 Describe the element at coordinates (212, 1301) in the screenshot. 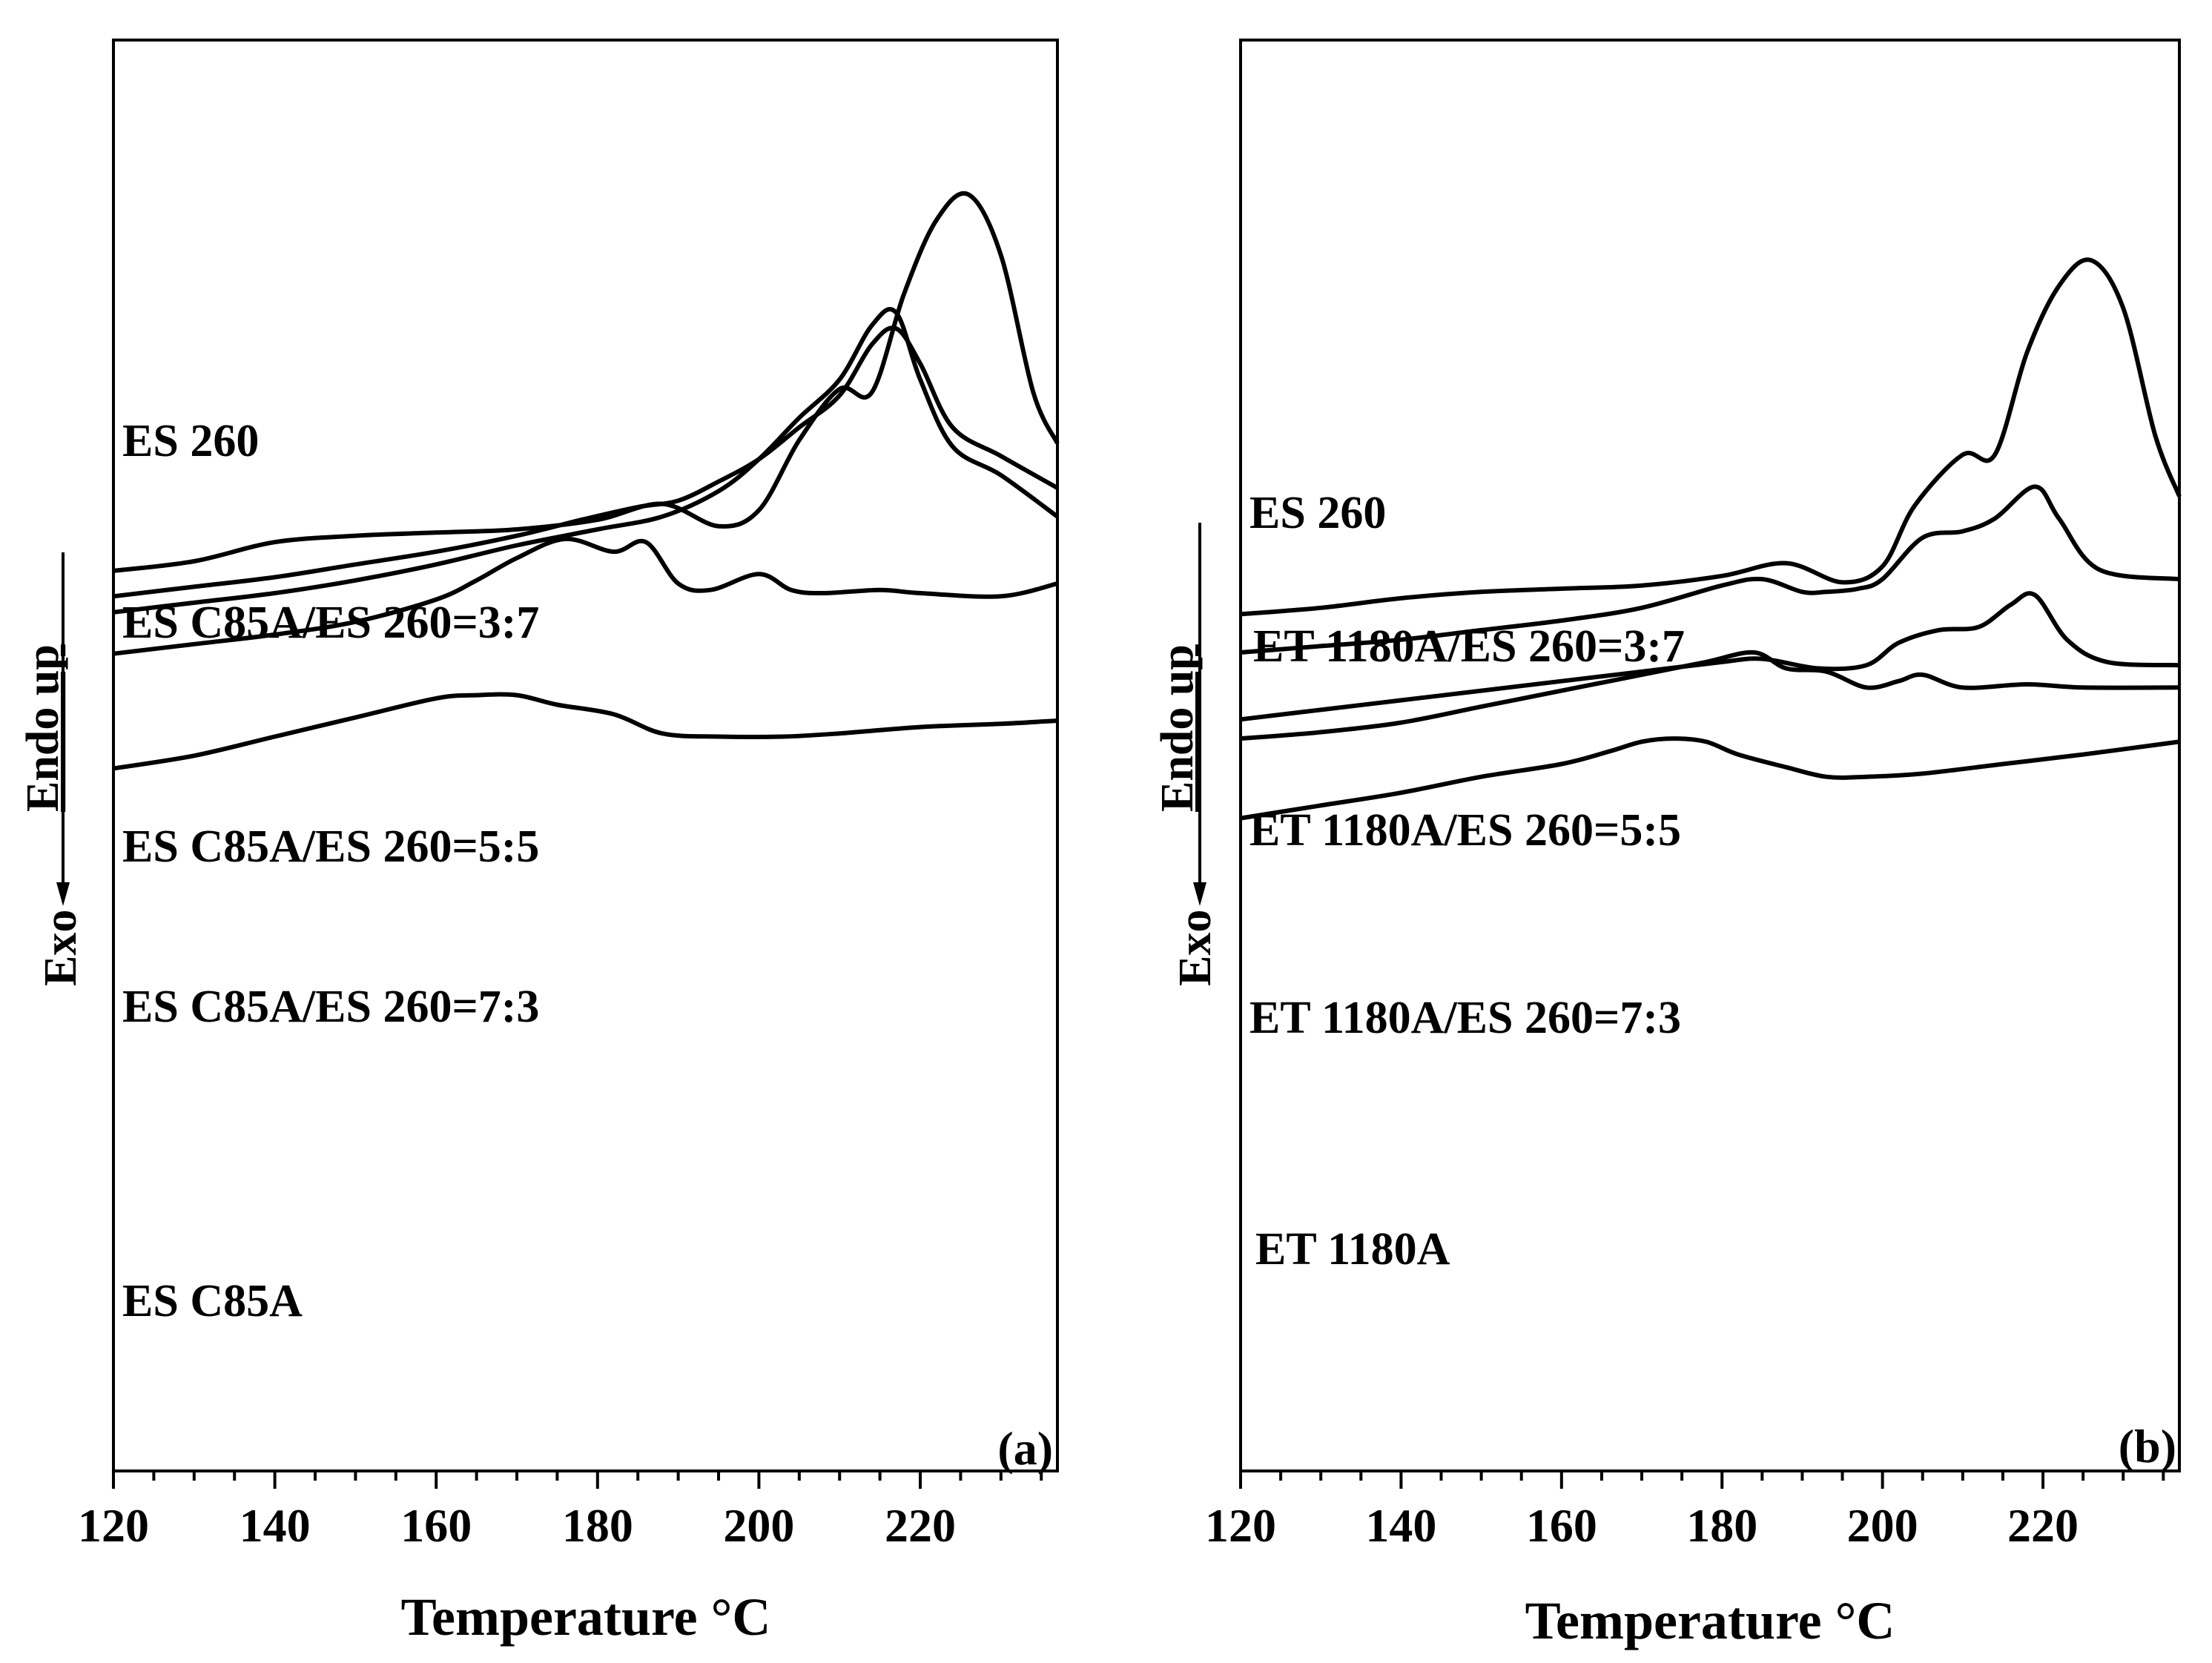

I see `panel-a-label-esc85a: ES C85A` at that location.